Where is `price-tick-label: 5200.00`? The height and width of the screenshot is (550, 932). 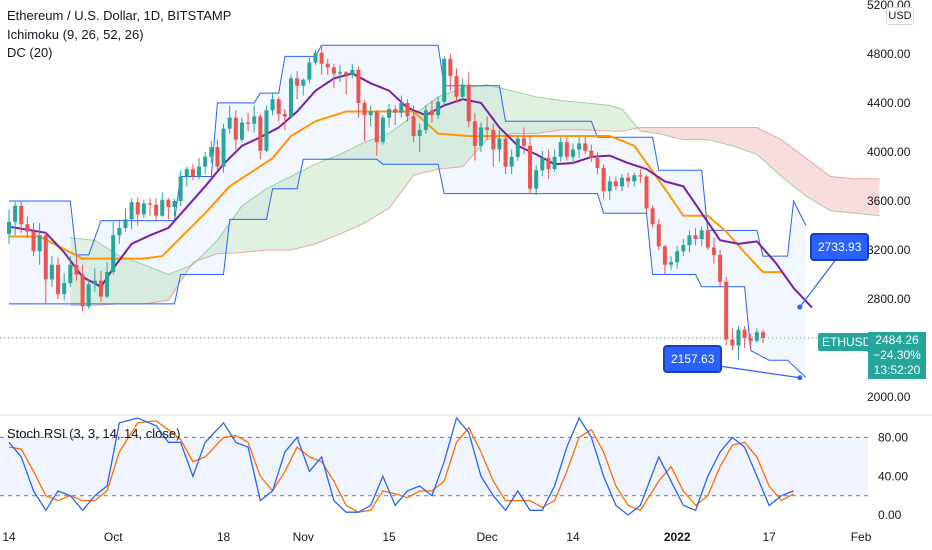 price-tick-label: 5200.00 is located at coordinates (889, 6).